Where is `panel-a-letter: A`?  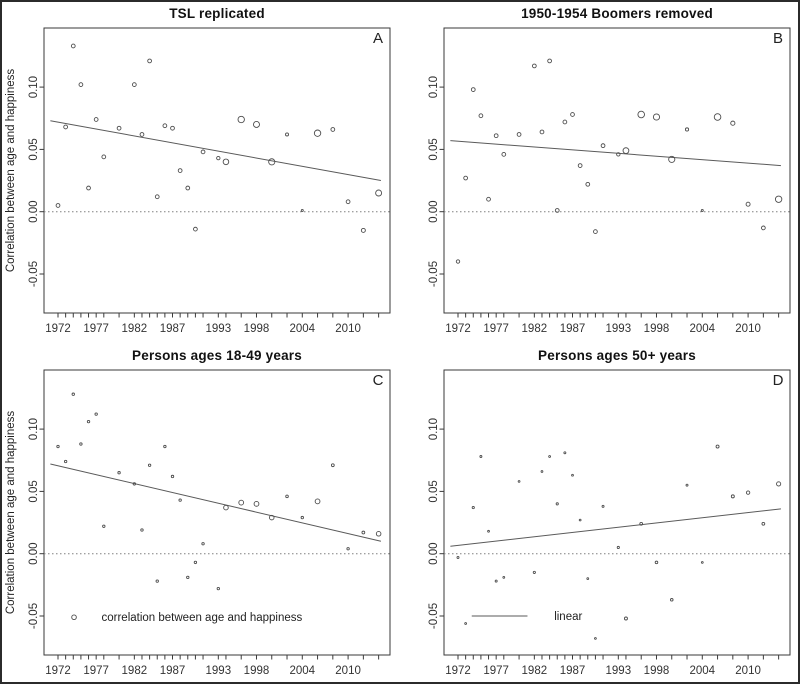 panel-a-letter: A is located at coordinates (377, 38).